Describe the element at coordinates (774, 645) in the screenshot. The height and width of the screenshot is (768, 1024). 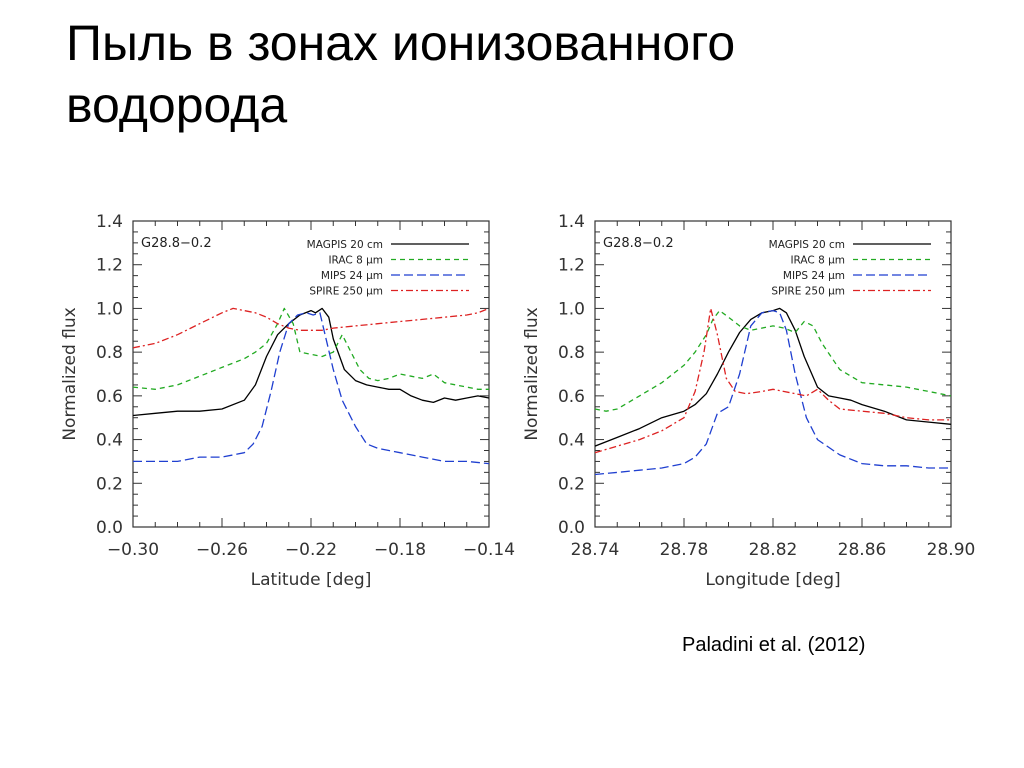
I see `citation: Paladini et al. (2012)` at that location.